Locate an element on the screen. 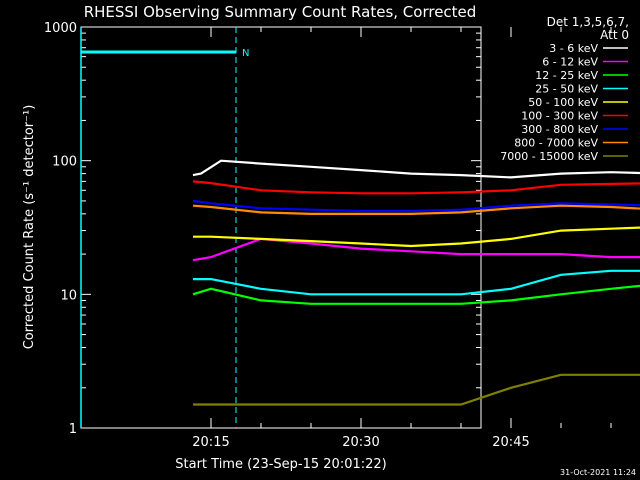 The width and height of the screenshot is (640, 480). y-tick-label: 10 is located at coordinates (68, 295).